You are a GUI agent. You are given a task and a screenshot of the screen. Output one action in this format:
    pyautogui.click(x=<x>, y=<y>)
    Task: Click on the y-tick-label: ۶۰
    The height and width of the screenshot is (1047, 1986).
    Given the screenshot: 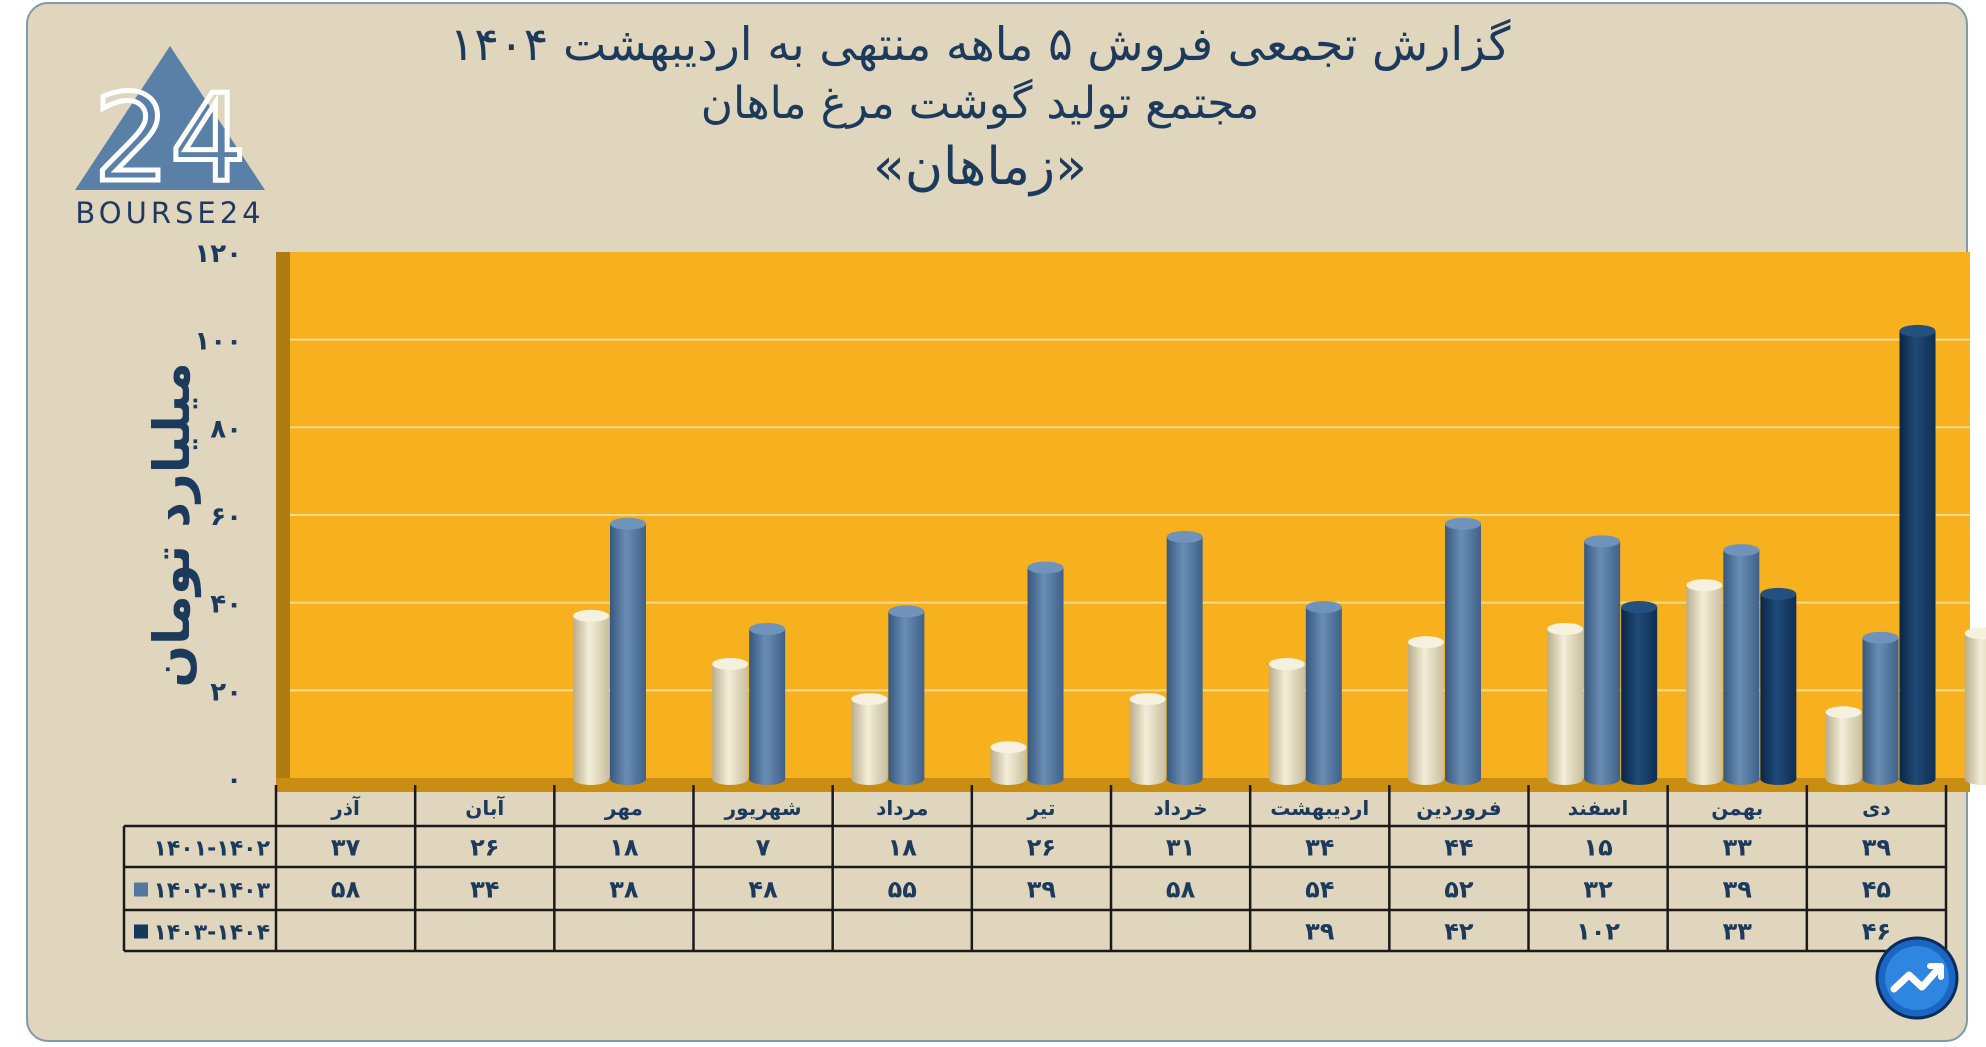 What is the action you would take?
    pyautogui.click(x=226, y=517)
    